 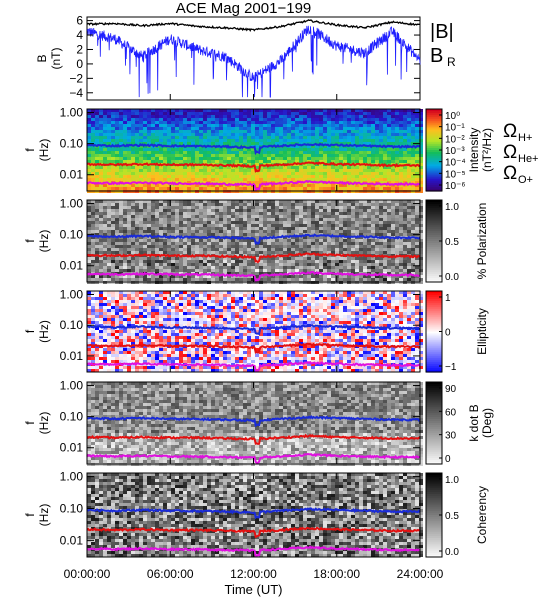 I want to click on colorbar-cell, so click(x=434, y=209).